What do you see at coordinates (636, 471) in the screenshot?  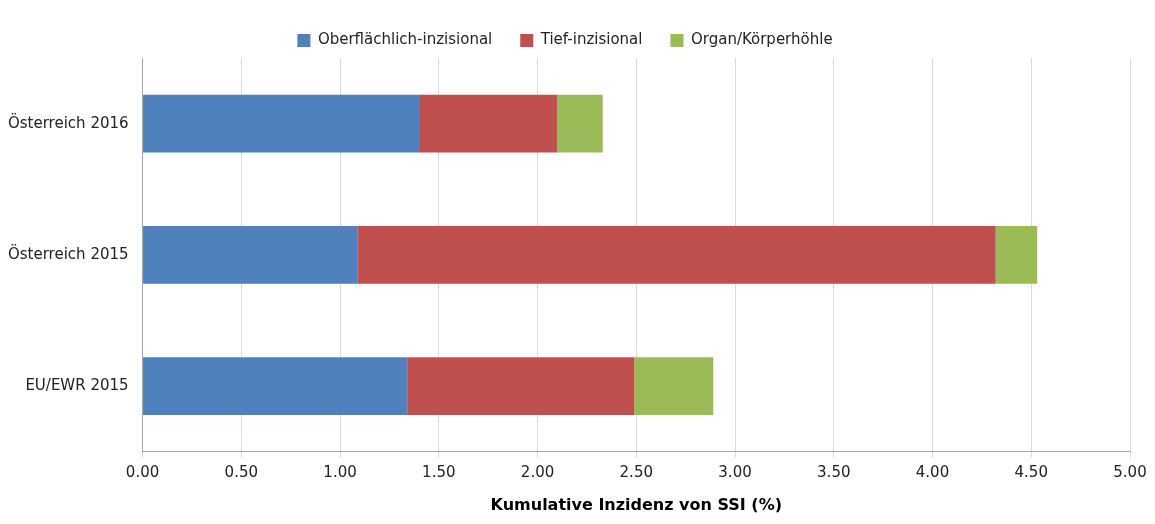 I see `x-tick-label: 2.50` at bounding box center [636, 471].